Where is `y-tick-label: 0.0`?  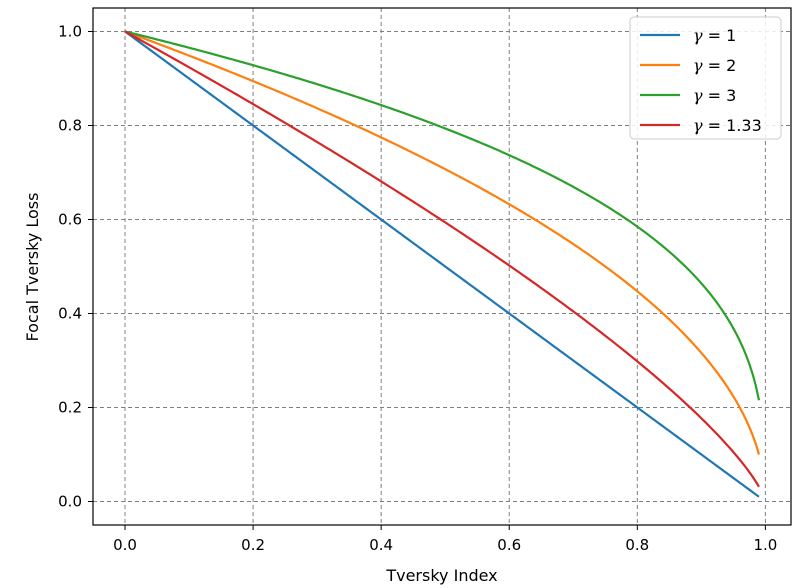 y-tick-label: 0.0 is located at coordinates (70, 502).